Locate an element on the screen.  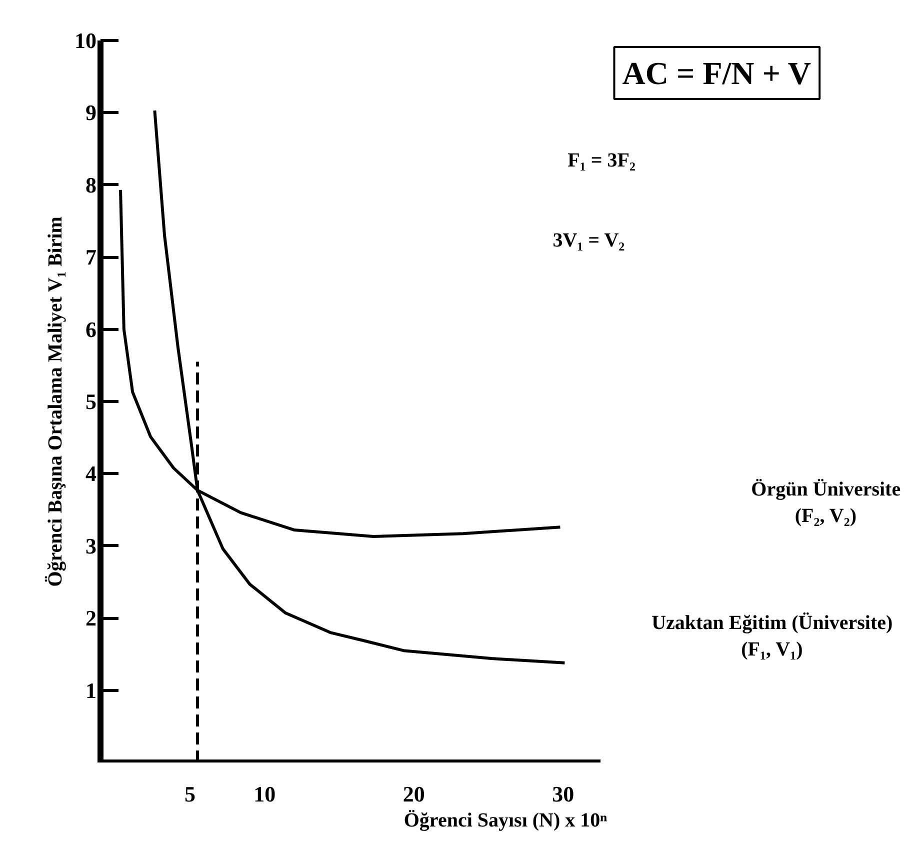
y-tick-label: 1 is located at coordinates (91, 690).